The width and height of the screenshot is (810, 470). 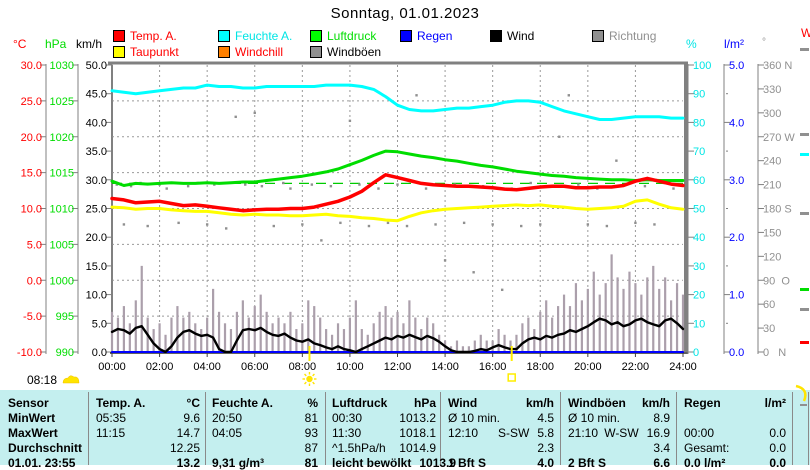 What do you see at coordinates (62, 174) in the screenshot?
I see `axis-tick-label-pressure: 1015` at bounding box center [62, 174].